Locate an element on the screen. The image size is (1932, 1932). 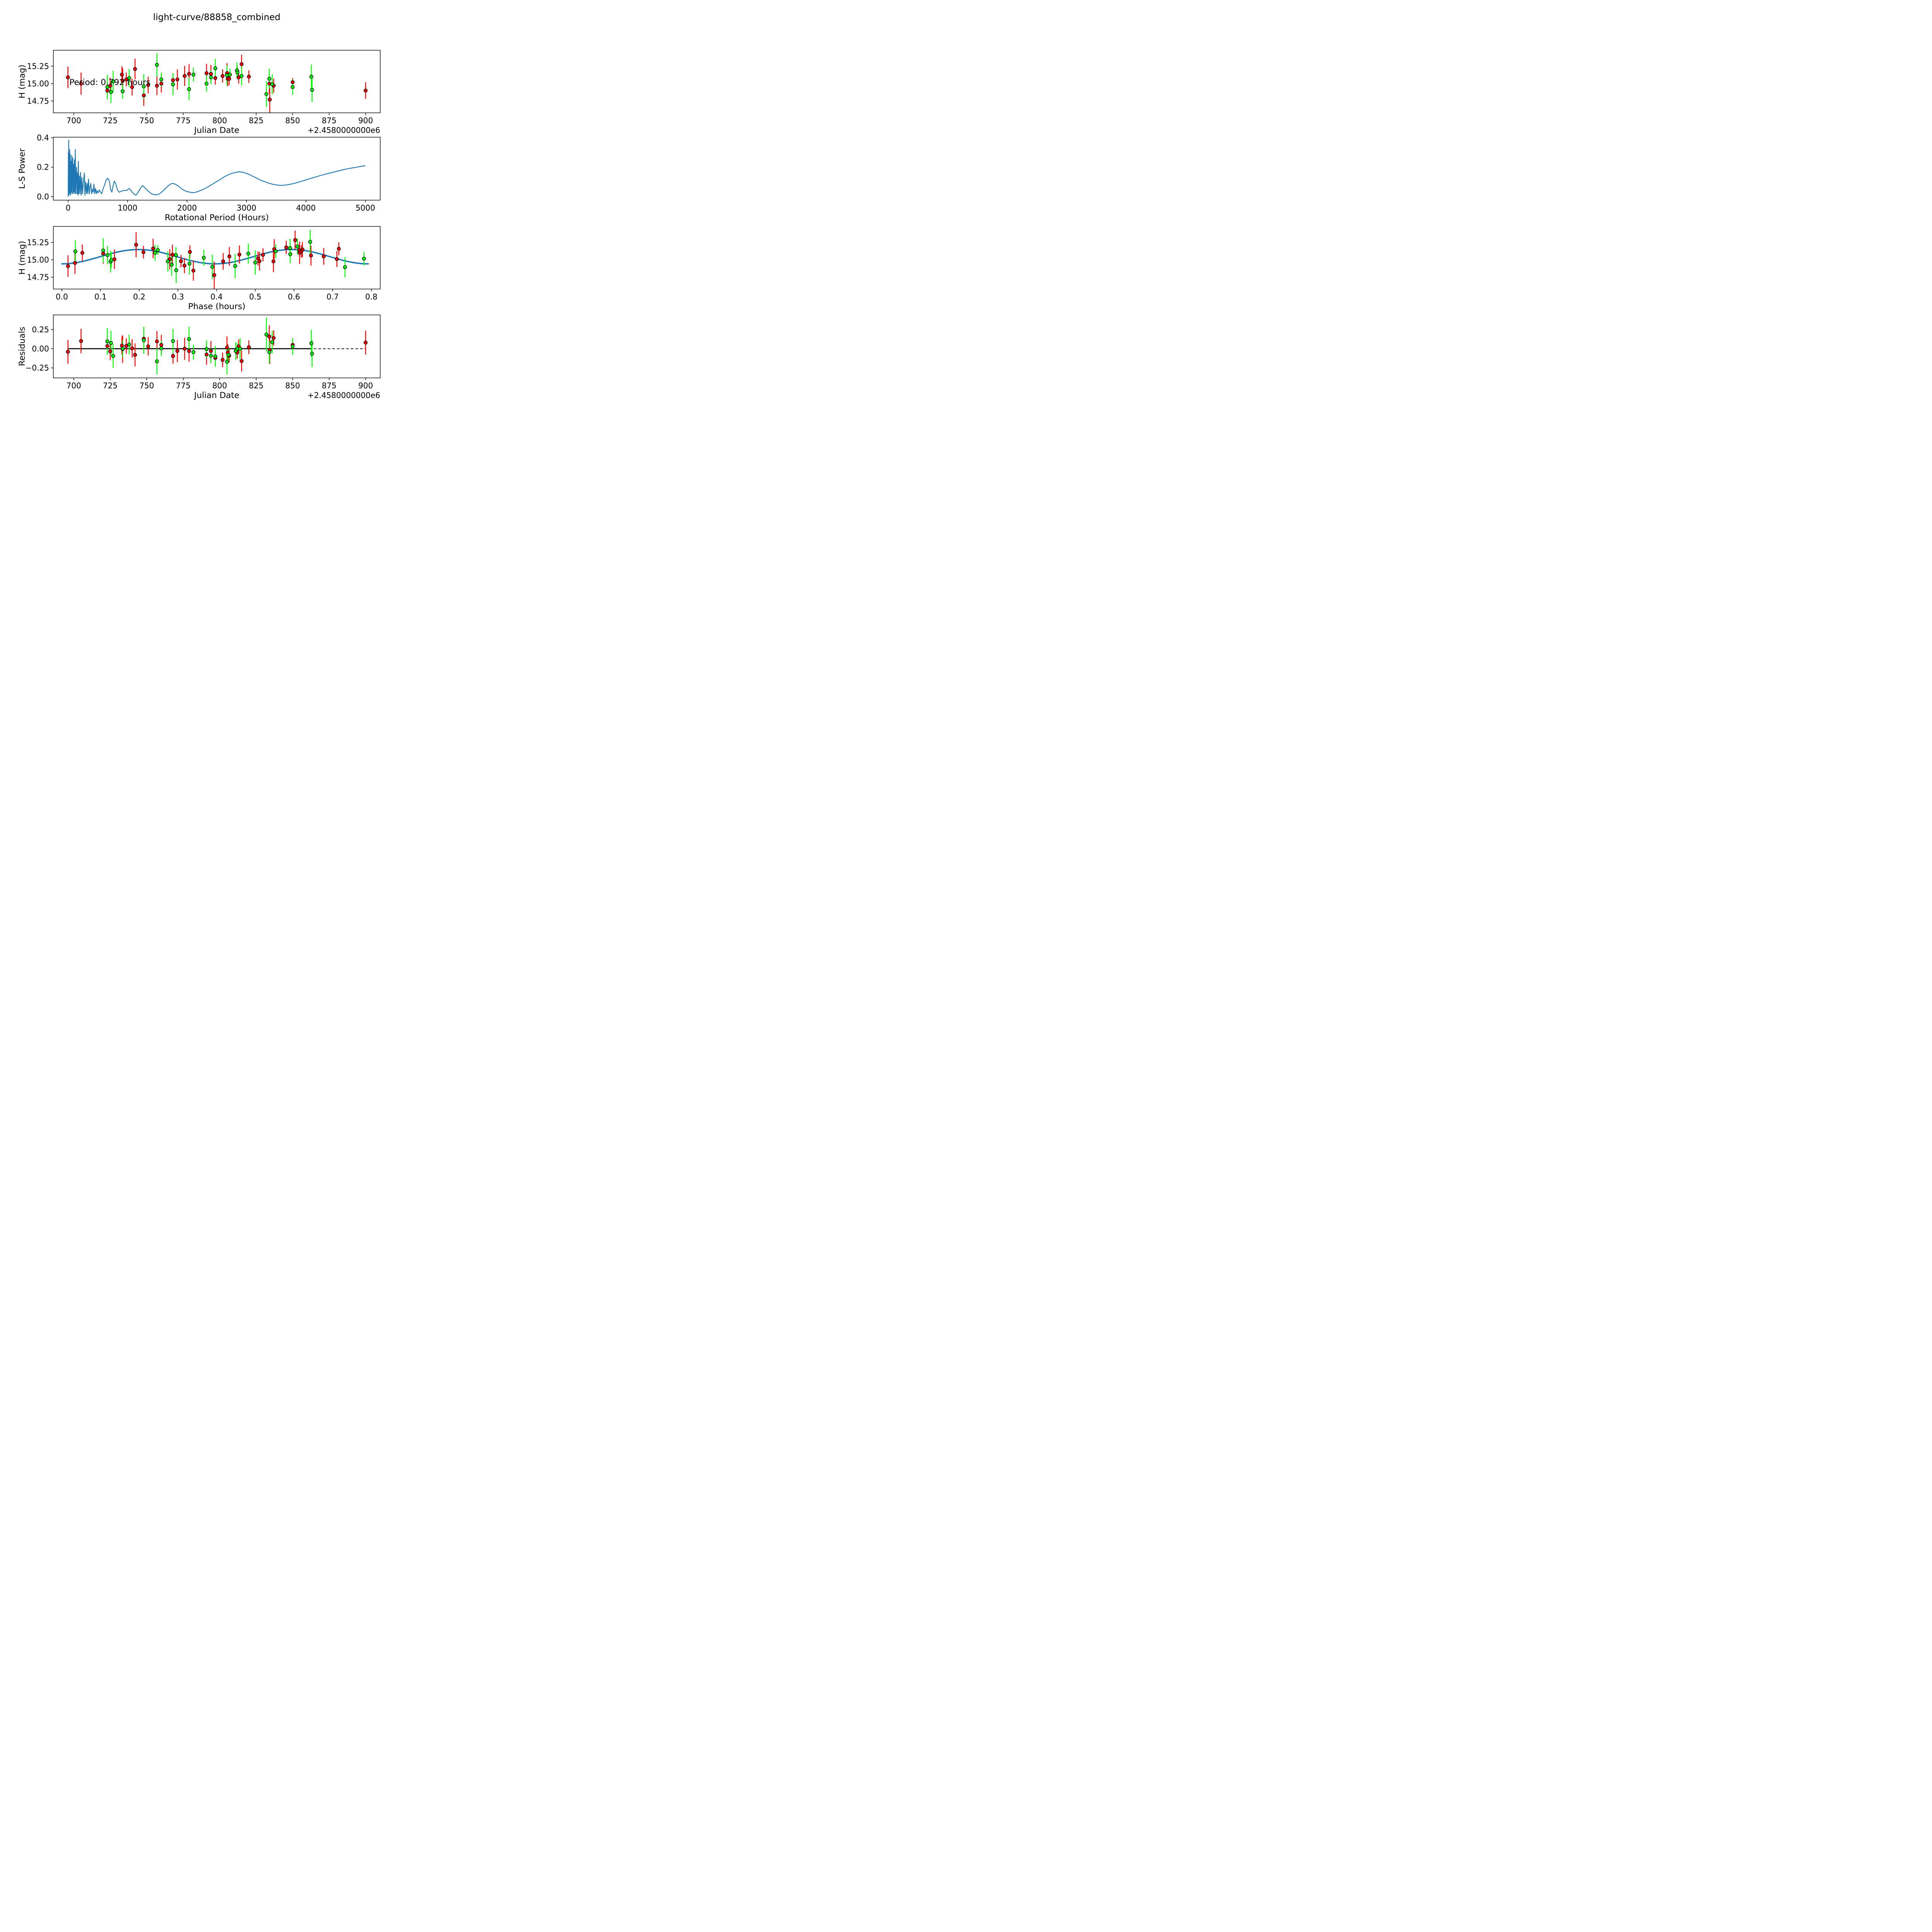
x-tick-label: 0.4 is located at coordinates (217, 296).